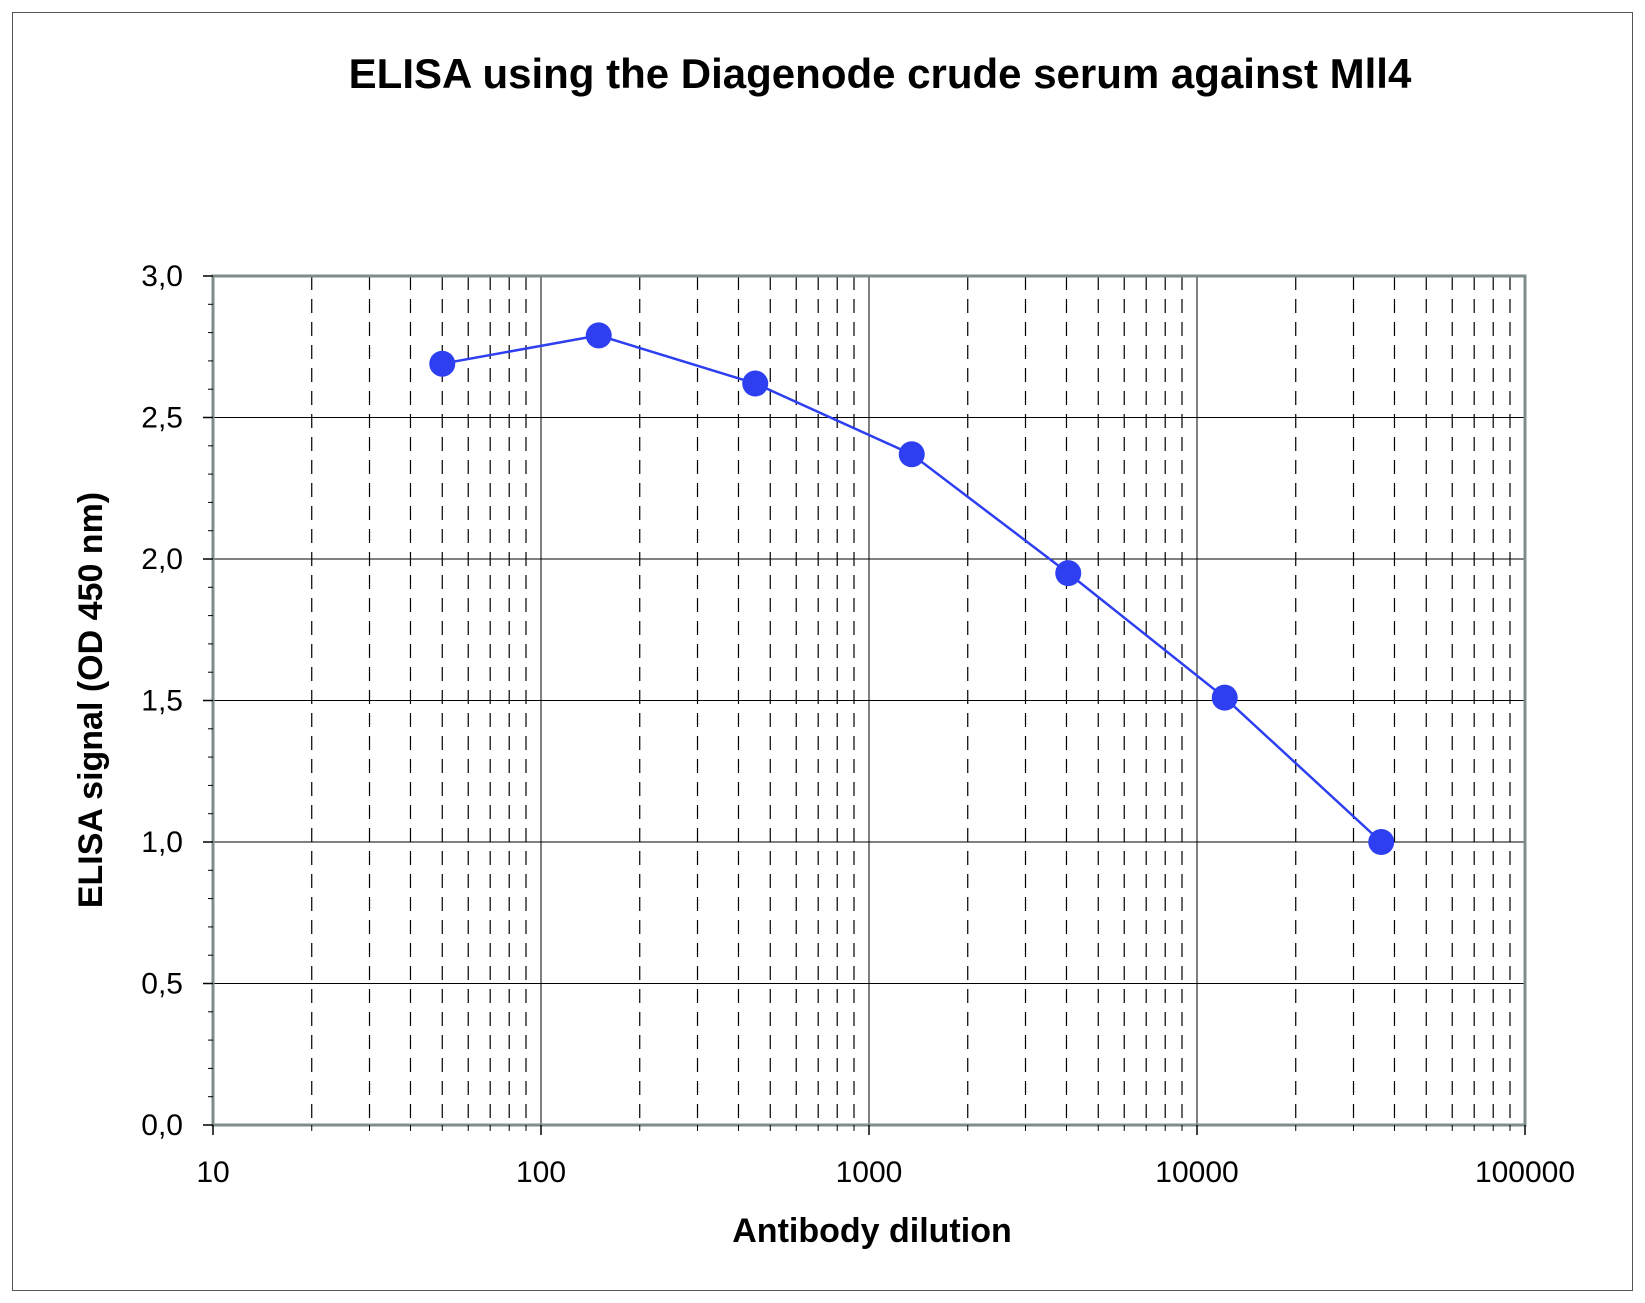  What do you see at coordinates (91, 700) in the screenshot?
I see `y-axis-label: ELISA signal (OD 450 nm)` at bounding box center [91, 700].